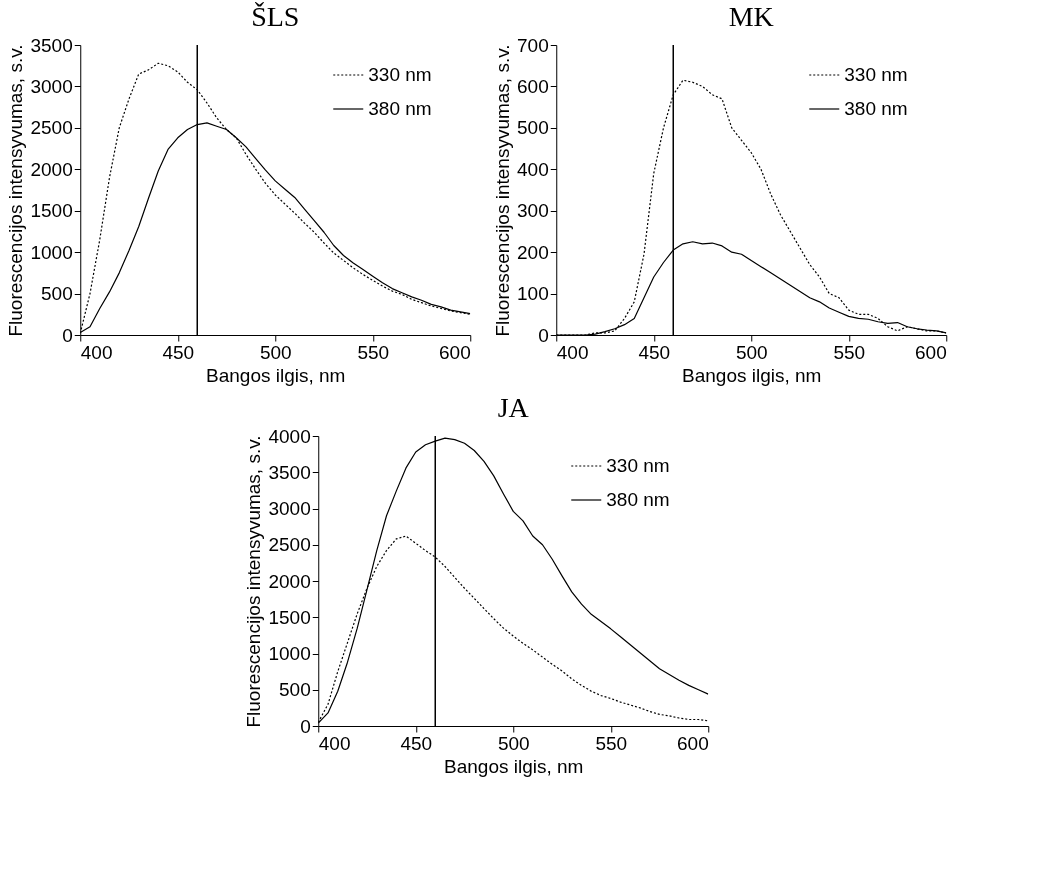  Describe the element at coordinates (533, 252) in the screenshot. I see `y-tick-label: 200` at that location.